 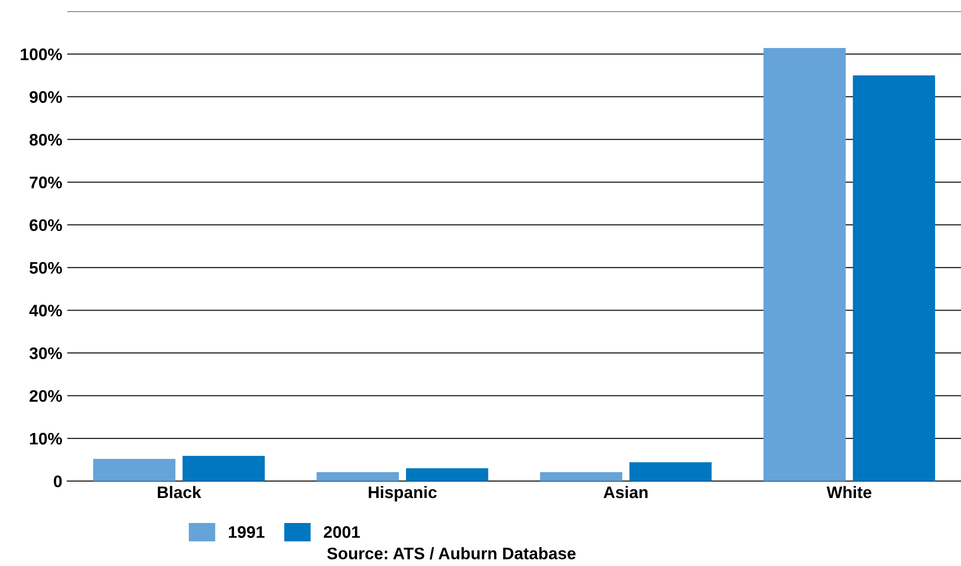 What do you see at coordinates (46, 225) in the screenshot?
I see `y-tick-label: 60%` at bounding box center [46, 225].